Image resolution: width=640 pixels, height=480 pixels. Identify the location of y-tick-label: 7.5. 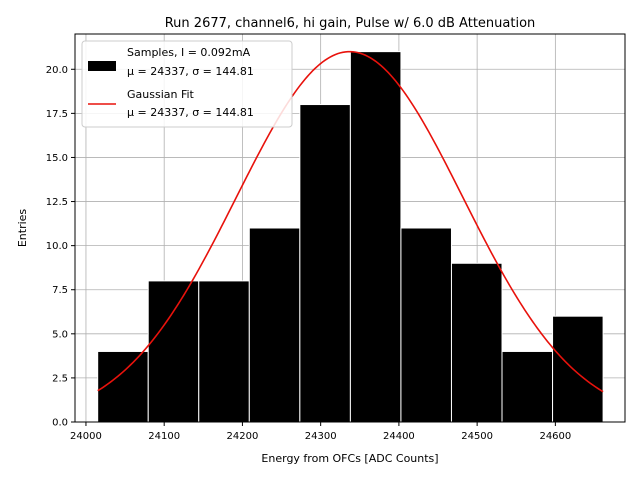
(60, 290).